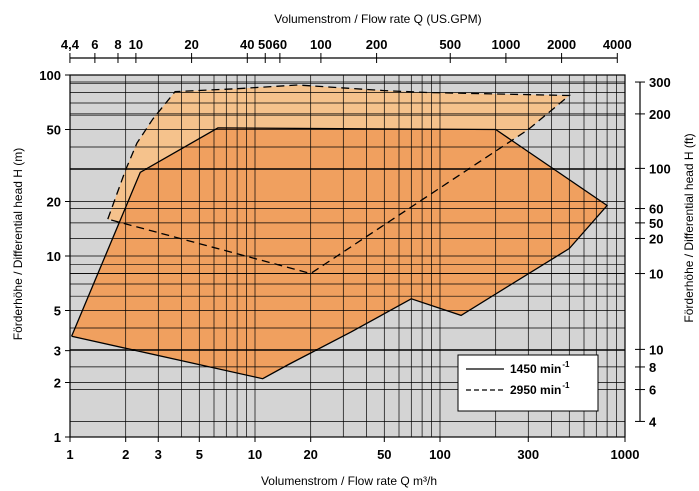  I want to click on y-tick-label-right: 200, so click(660, 114).